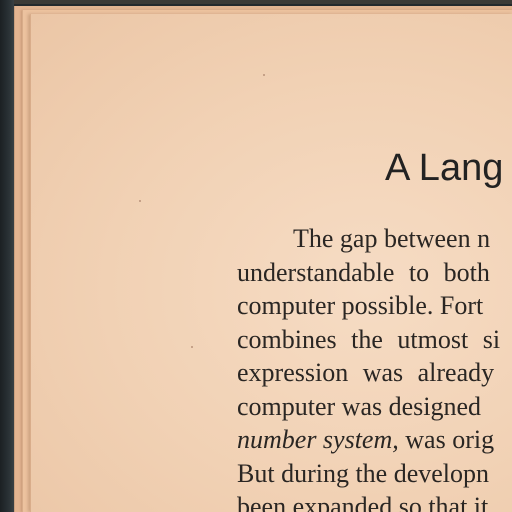 The image size is (512, 512). I want to click on text-span: expression was already, so click(366, 372).